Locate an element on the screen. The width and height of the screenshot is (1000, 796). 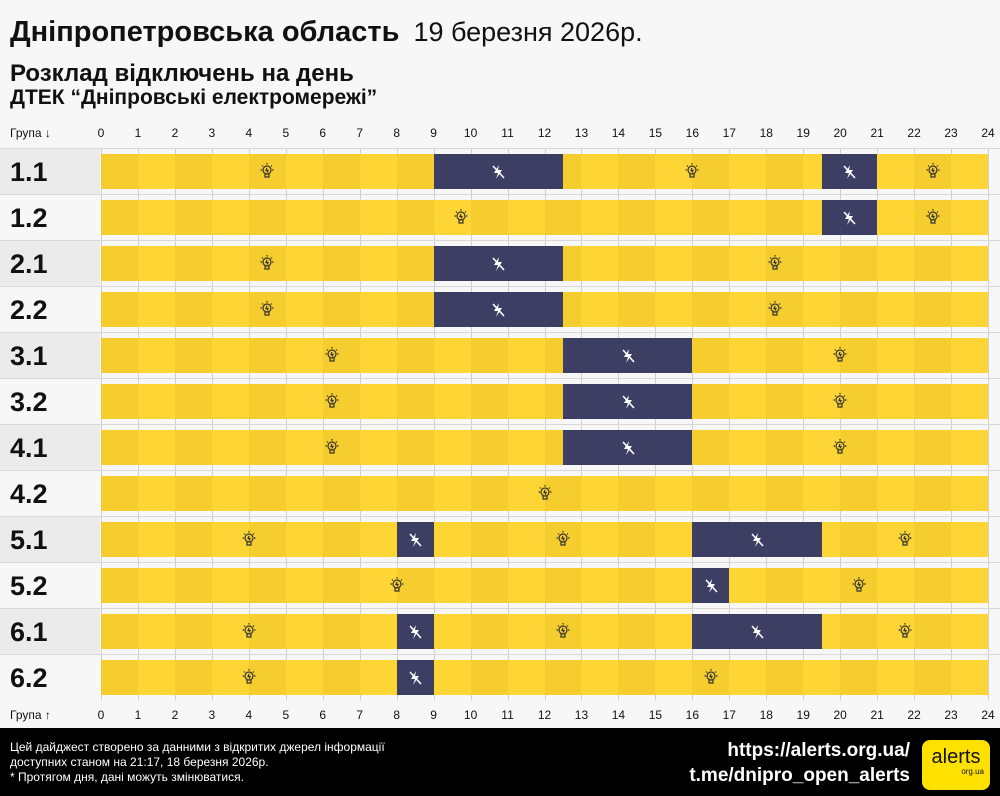
region-title: Дніпропетровська область is located at coordinates (205, 32).